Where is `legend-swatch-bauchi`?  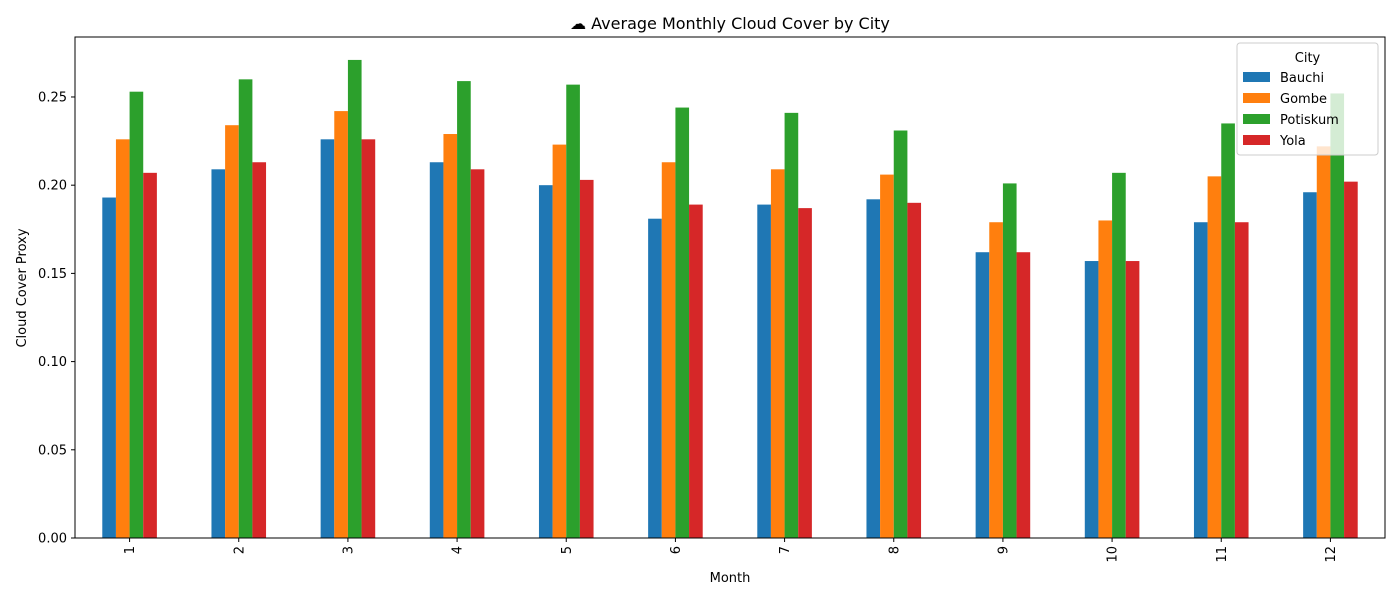
legend-swatch-bauchi is located at coordinates (1256, 77).